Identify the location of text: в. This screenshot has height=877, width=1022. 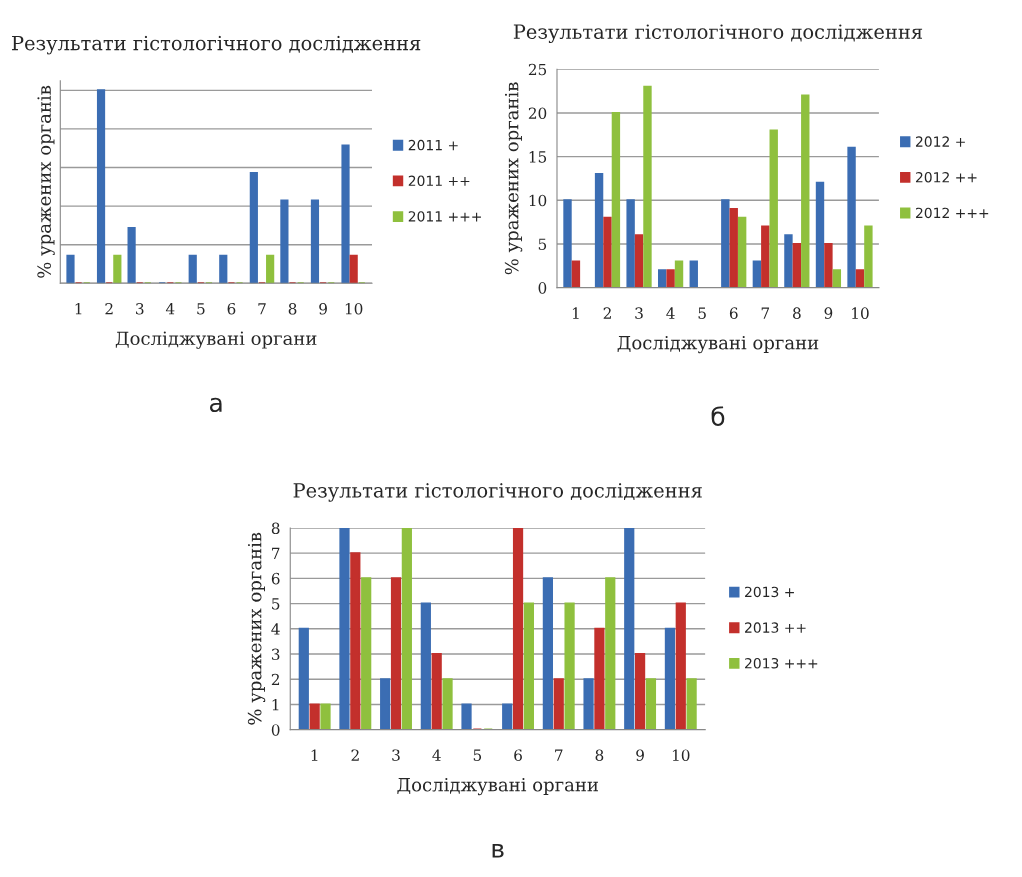
(498, 850).